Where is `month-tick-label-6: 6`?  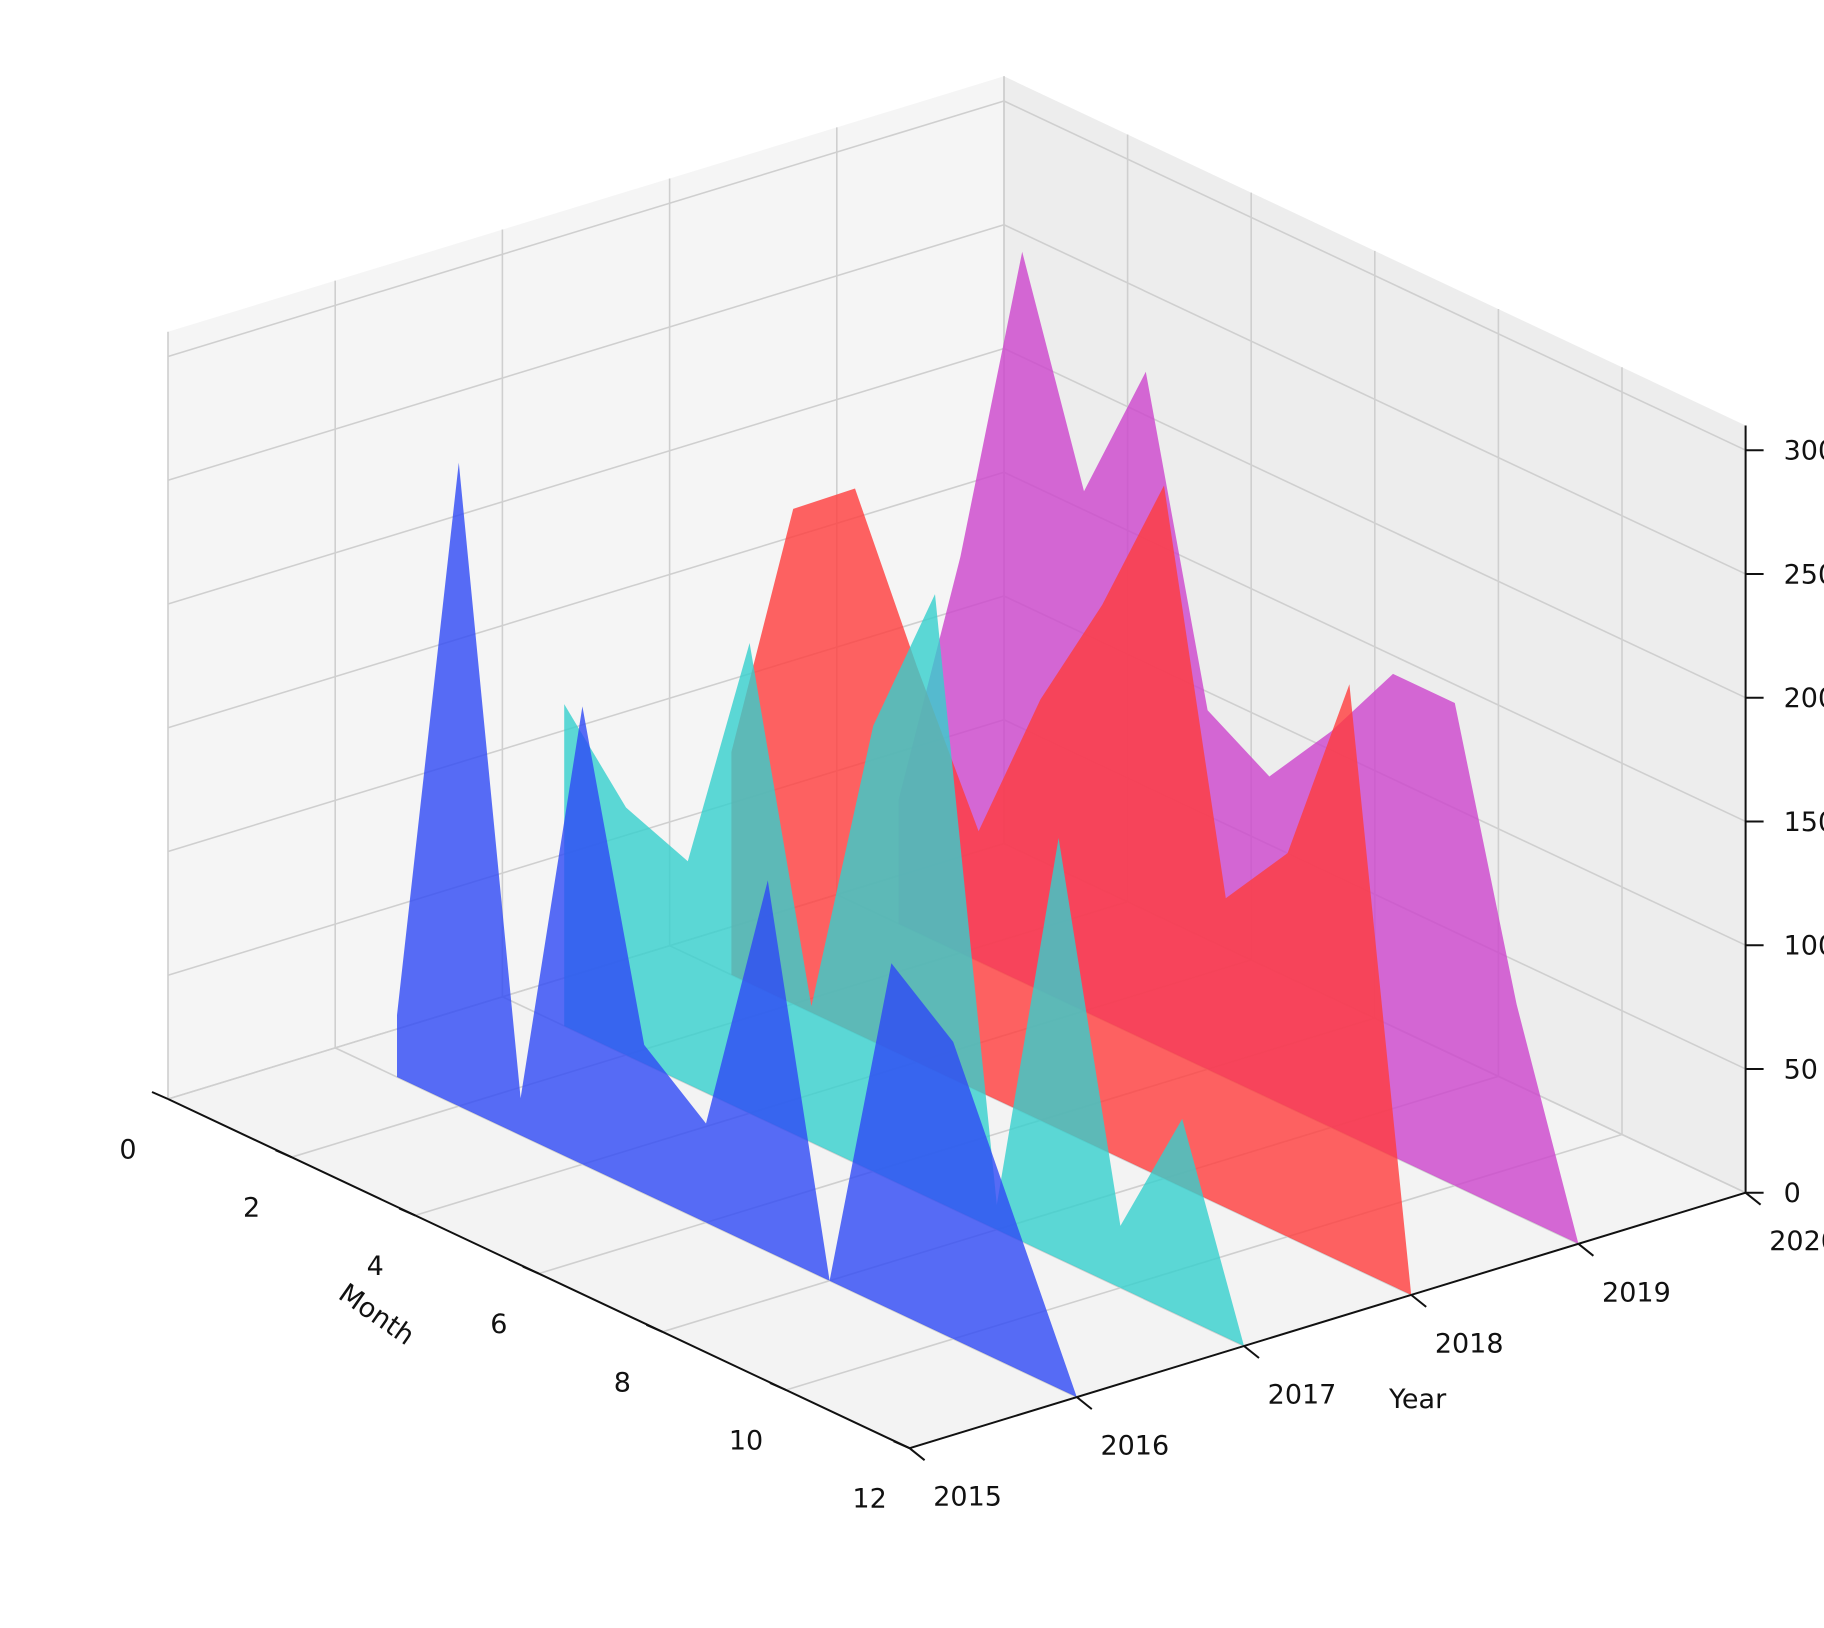 month-tick-label-6: 6 is located at coordinates (498, 1324).